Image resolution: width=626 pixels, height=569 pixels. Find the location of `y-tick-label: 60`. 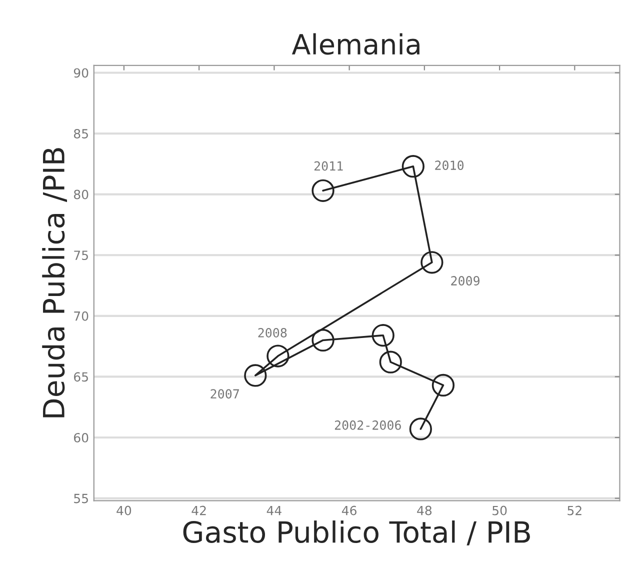

y-tick-label: 60 is located at coordinates (81, 437).